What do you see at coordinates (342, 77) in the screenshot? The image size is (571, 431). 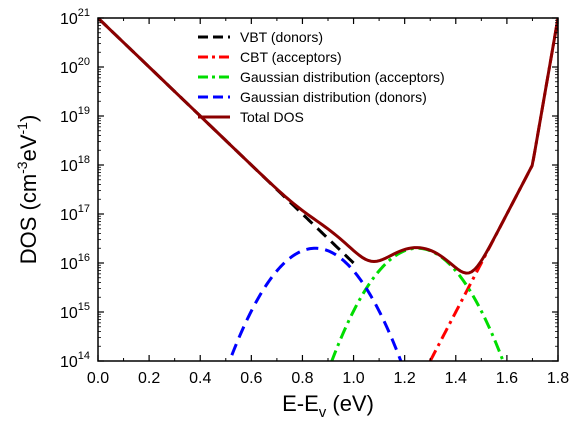 I see `legend-label: Gaussian distribution (acceptors)` at bounding box center [342, 77].